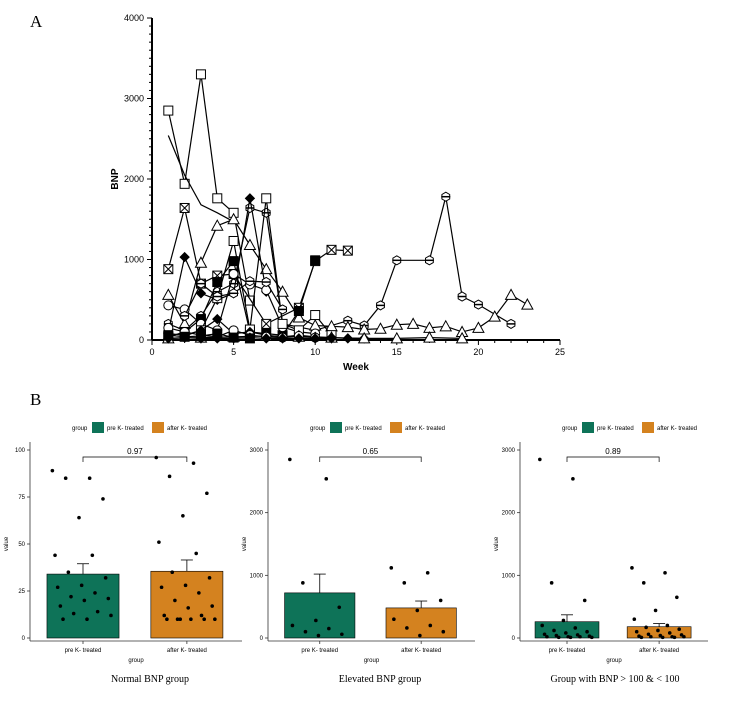 The image size is (739, 720). I want to click on series-p1, so click(209, 187).